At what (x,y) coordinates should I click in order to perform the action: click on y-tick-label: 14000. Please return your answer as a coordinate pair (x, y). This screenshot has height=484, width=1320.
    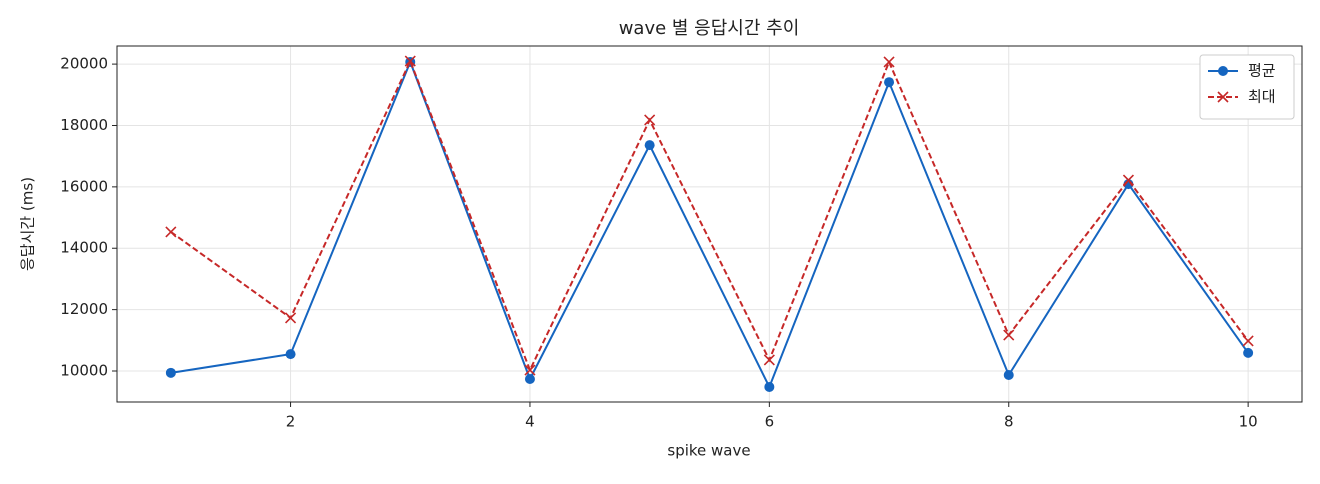
    Looking at the image, I should click on (84, 248).